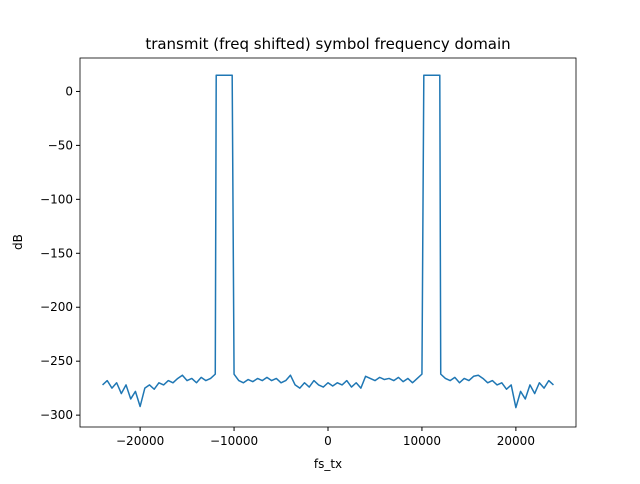 Image resolution: width=640 pixels, height=484 pixels. What do you see at coordinates (56, 415) in the screenshot?
I see `y-tick-label: −300` at bounding box center [56, 415].